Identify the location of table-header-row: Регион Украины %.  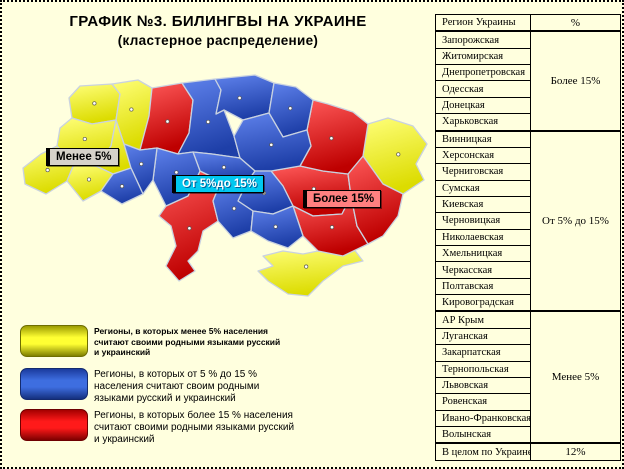
(528, 23).